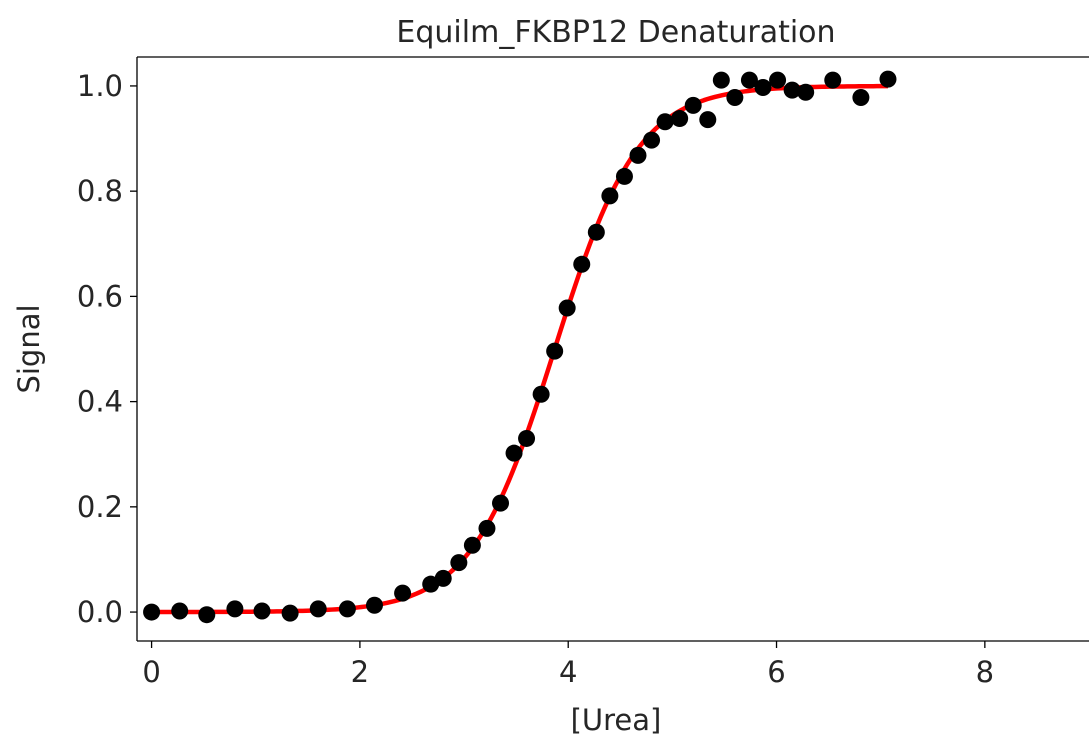  Describe the element at coordinates (568, 672) in the screenshot. I see `x-tick-label: 4` at that location.